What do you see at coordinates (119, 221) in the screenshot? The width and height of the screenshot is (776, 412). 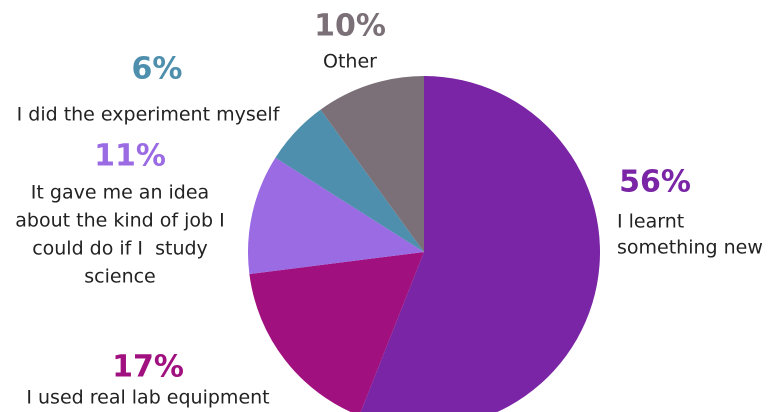 I see `category-label: about the kind of job I` at bounding box center [119, 221].